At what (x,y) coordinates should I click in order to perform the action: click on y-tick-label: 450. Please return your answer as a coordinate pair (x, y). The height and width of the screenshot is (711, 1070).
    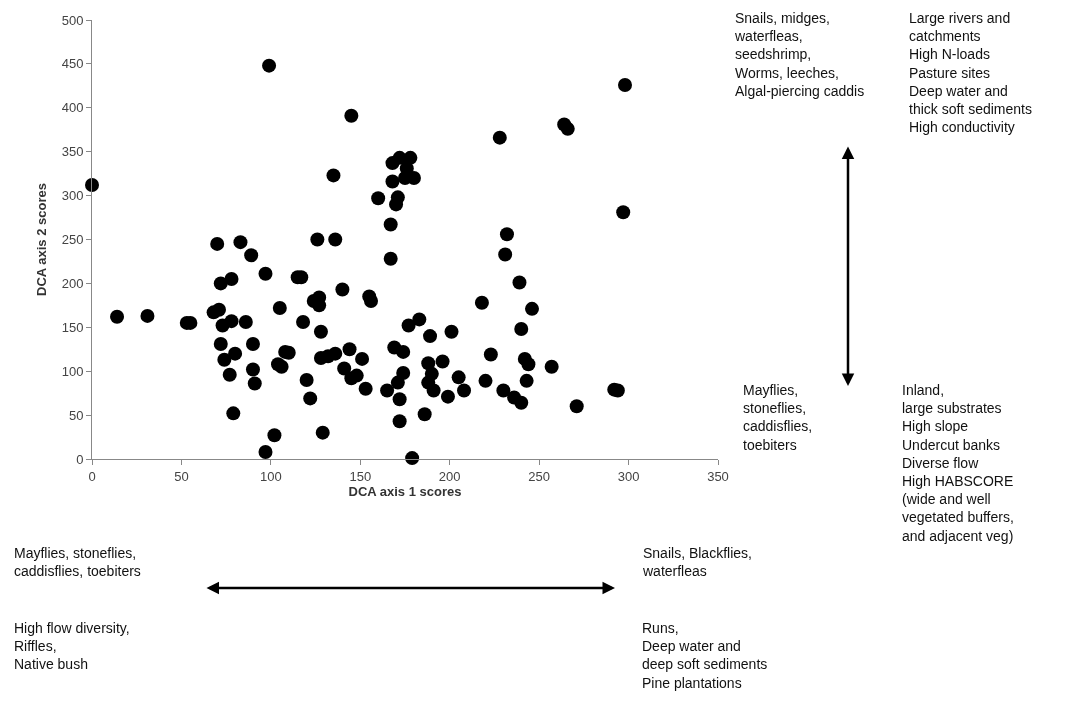
    Looking at the image, I should click on (72, 64).